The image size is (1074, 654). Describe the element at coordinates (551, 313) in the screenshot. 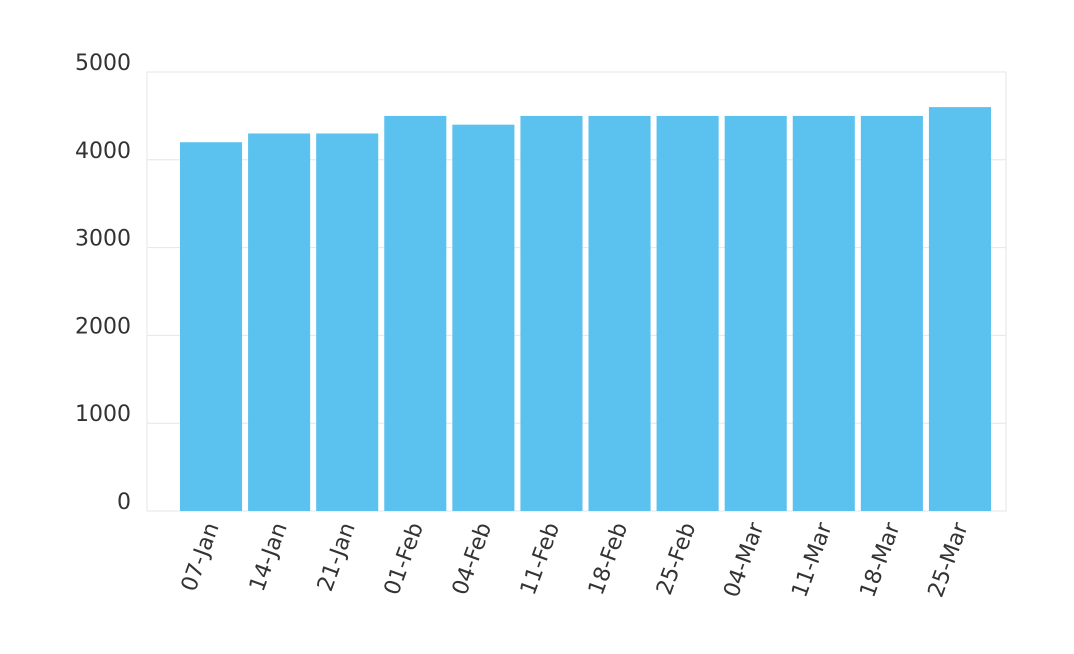

I see `bar-11-feb` at that location.